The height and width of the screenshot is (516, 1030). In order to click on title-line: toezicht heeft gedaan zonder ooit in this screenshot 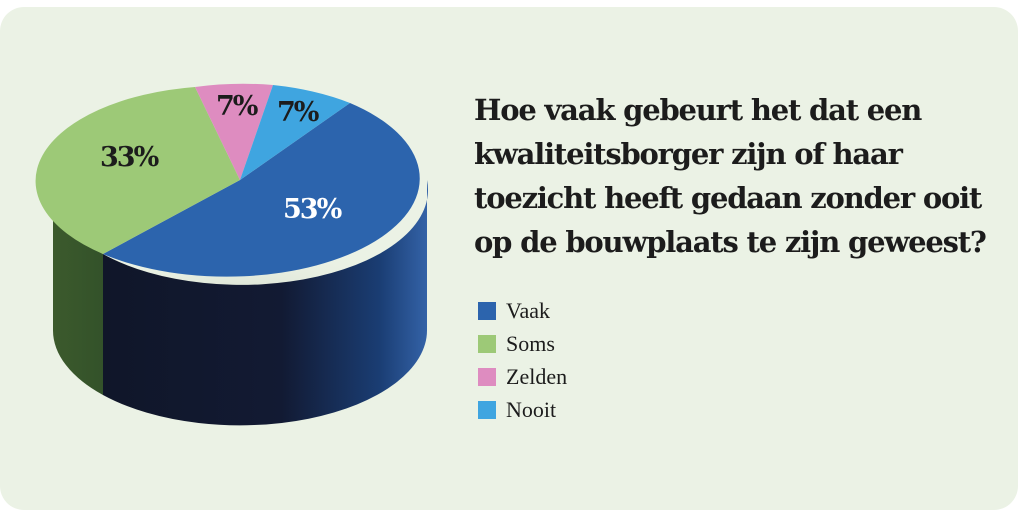, I will do `click(728, 198)`.